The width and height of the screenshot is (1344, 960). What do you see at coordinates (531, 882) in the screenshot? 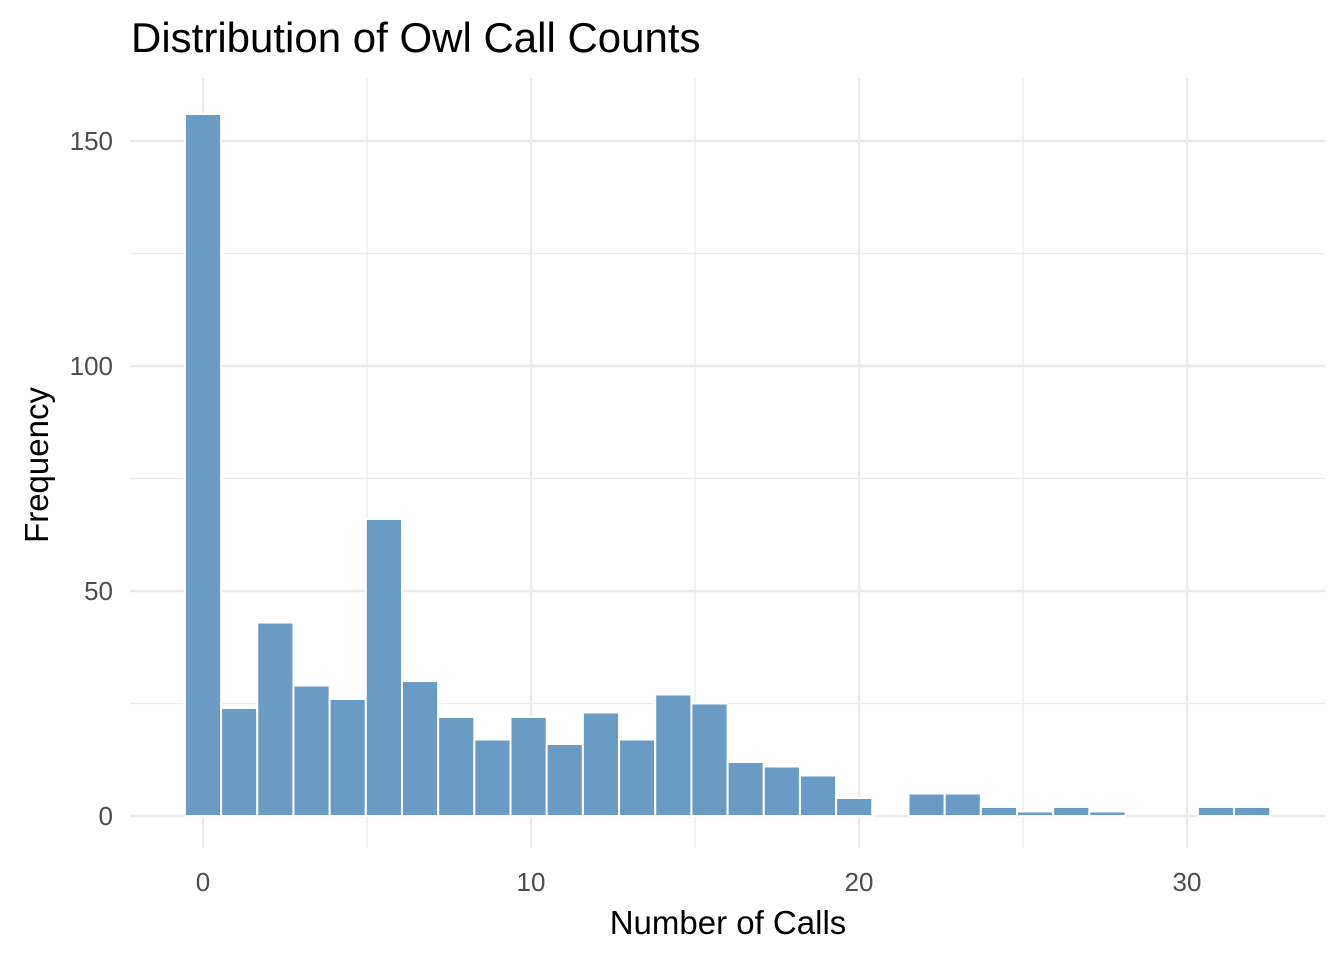
I see `x-tick-label: 10` at bounding box center [531, 882].